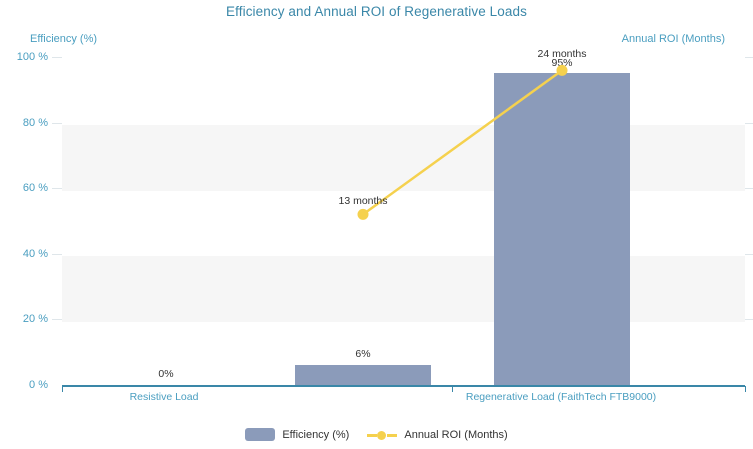 The width and height of the screenshot is (753, 449). What do you see at coordinates (260, 434) in the screenshot?
I see `legend-bar-swatch-icon` at bounding box center [260, 434].